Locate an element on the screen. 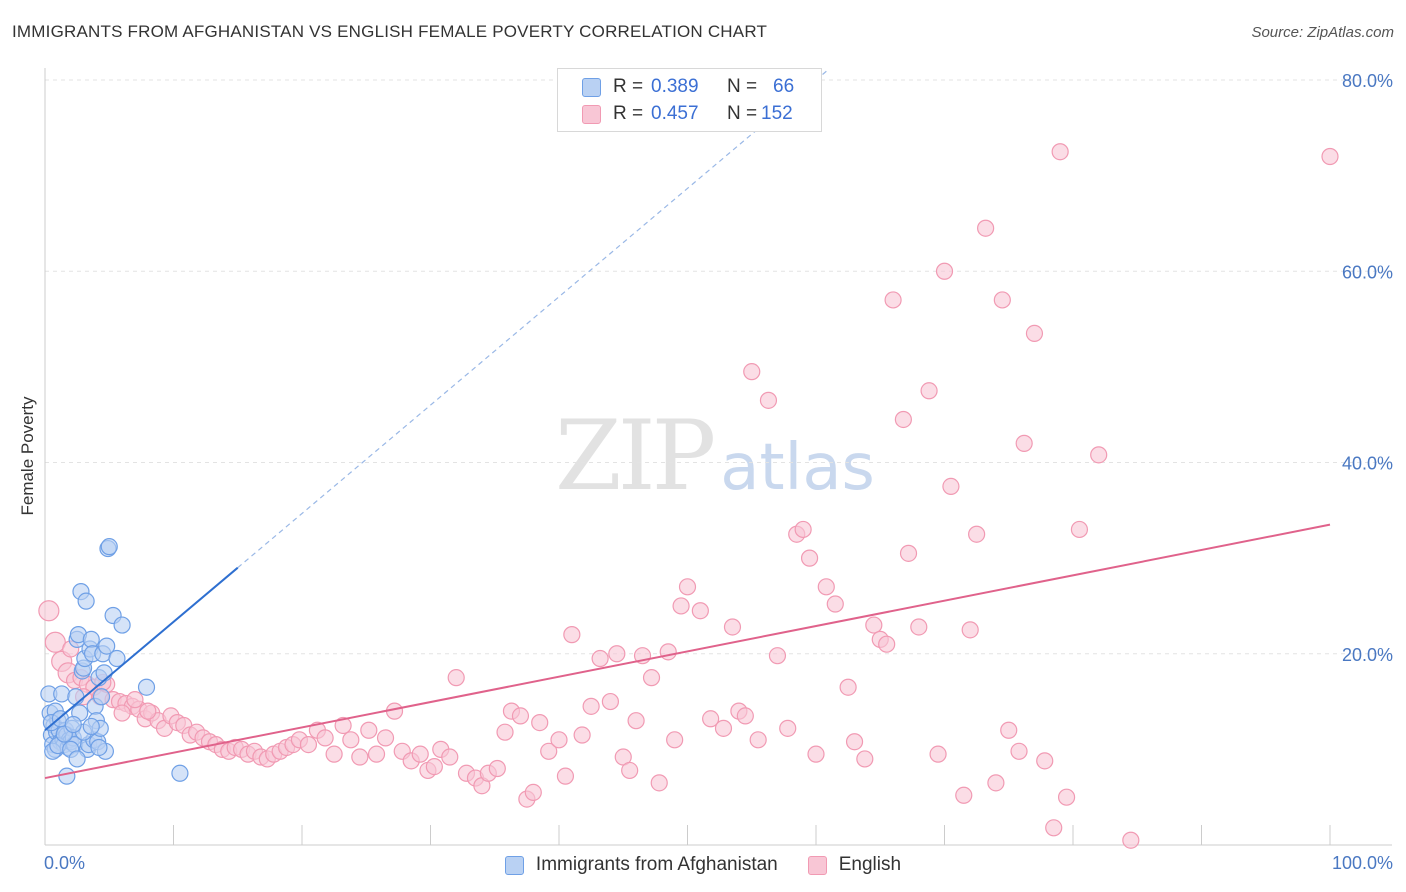 The height and width of the screenshot is (892, 1406). chart-source: Source: ZipAtlas.com is located at coordinates (1322, 32).